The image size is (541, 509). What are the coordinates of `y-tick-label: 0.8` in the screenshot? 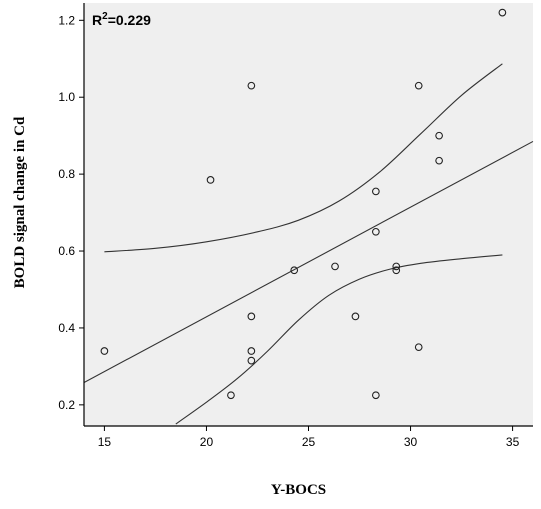 It's located at (66, 174).